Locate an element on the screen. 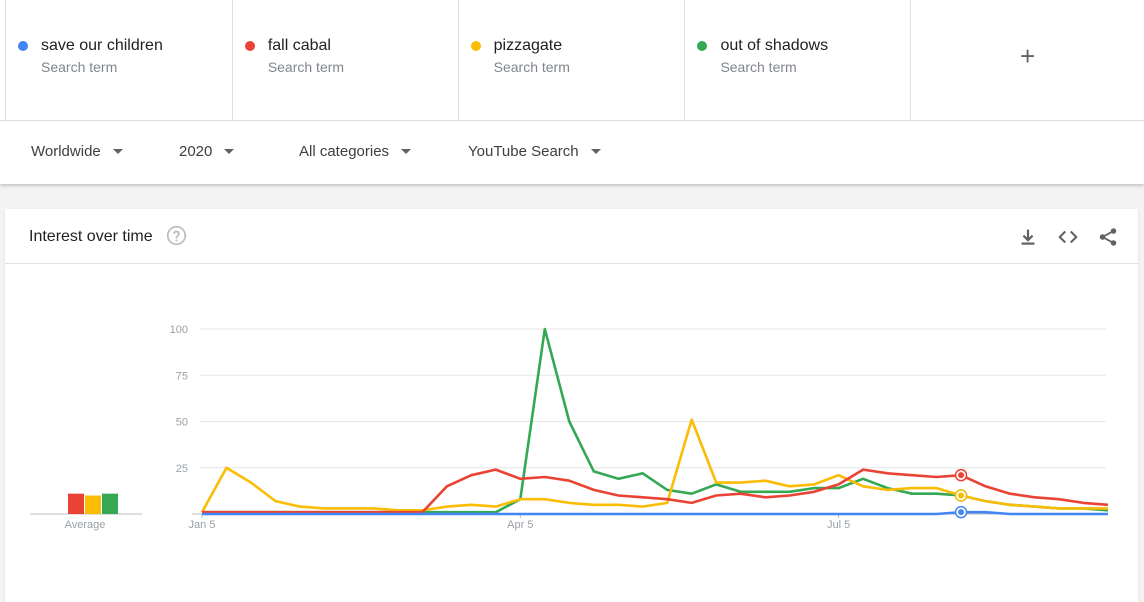 The image size is (1144, 602). plus-icon: + is located at coordinates (1028, 55).